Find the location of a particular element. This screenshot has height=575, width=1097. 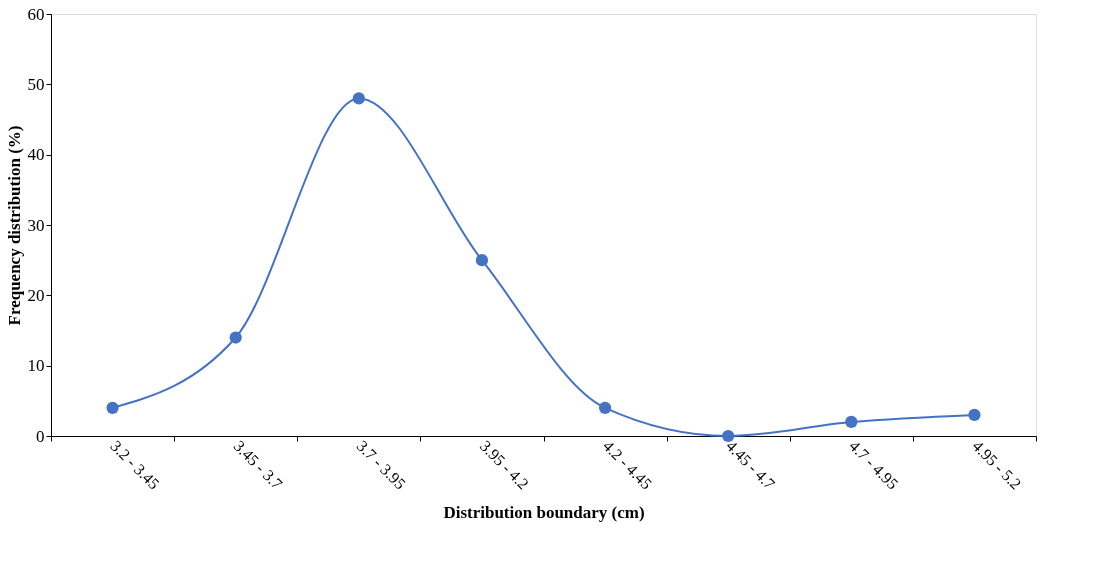

x-axis-title: Distribution boundary (cm) is located at coordinates (544, 512).